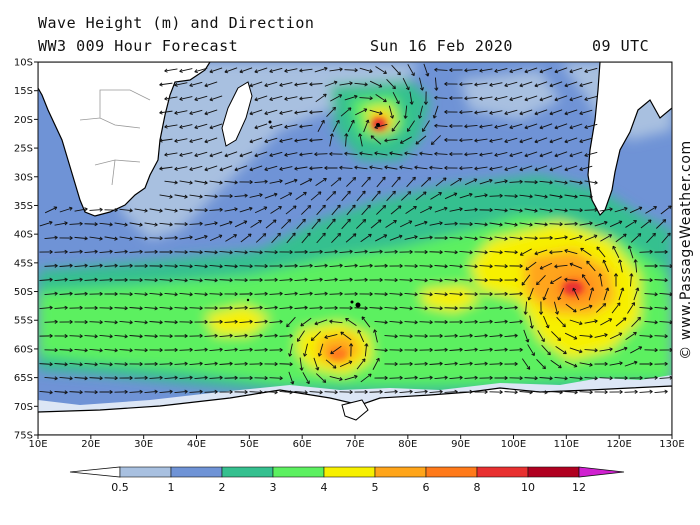 This screenshot has height=525, width=700. What do you see at coordinates (23, 91) in the screenshot?
I see `lat-label: 15S` at bounding box center [23, 91].